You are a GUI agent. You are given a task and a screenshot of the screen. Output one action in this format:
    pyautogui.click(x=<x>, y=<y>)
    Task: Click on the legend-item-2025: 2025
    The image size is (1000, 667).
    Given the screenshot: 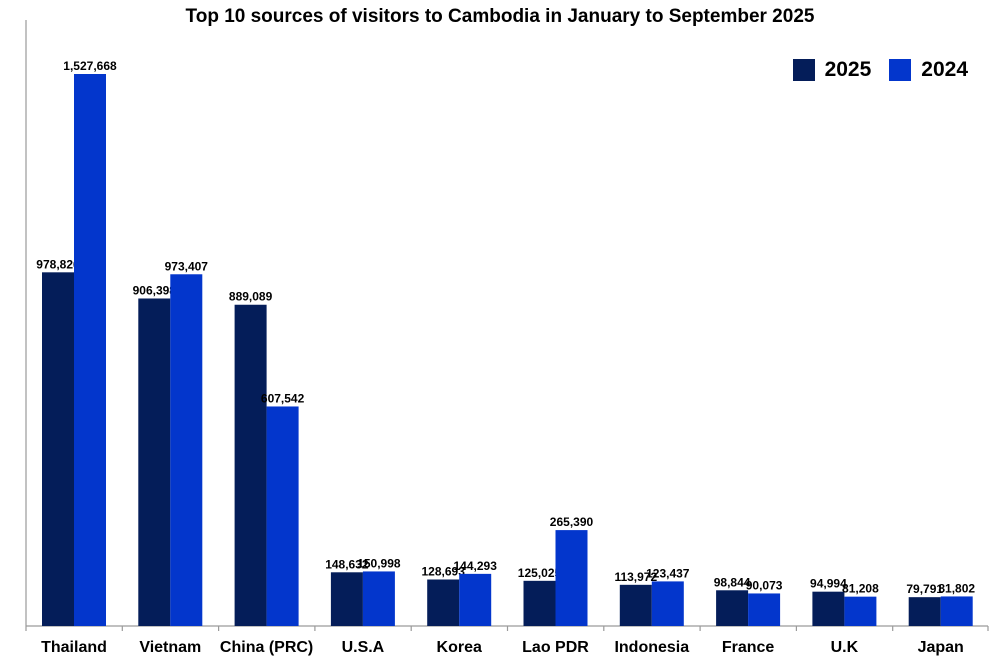 What is the action you would take?
    pyautogui.click(x=832, y=70)
    